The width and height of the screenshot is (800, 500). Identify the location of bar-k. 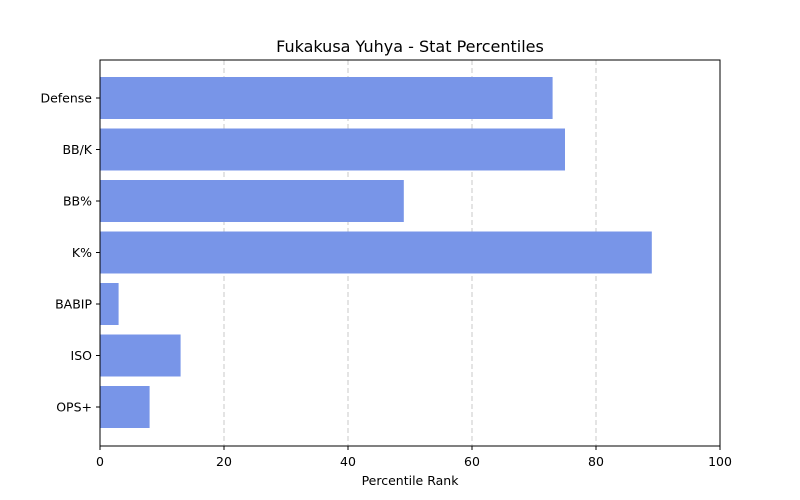
(376, 252).